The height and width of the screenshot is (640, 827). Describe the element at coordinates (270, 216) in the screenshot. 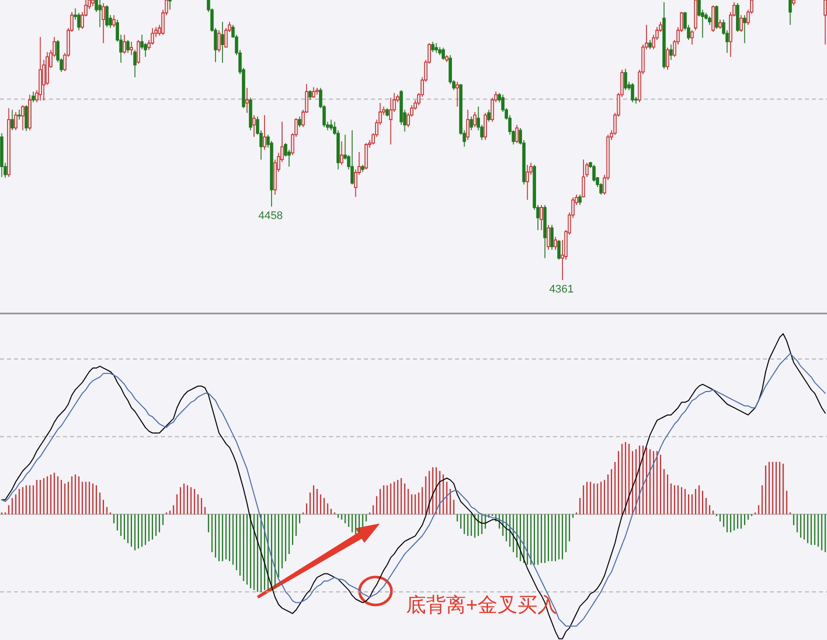

I see `annotation: 4458` at that location.